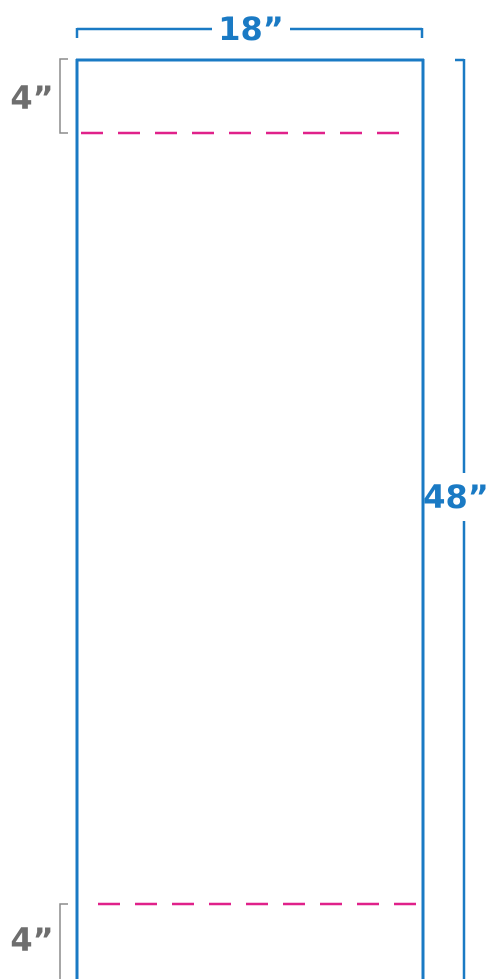 This screenshot has height=979, width=496. Describe the element at coordinates (31, 940) in the screenshot. I see `bottom-margin-label: 4”` at that location.